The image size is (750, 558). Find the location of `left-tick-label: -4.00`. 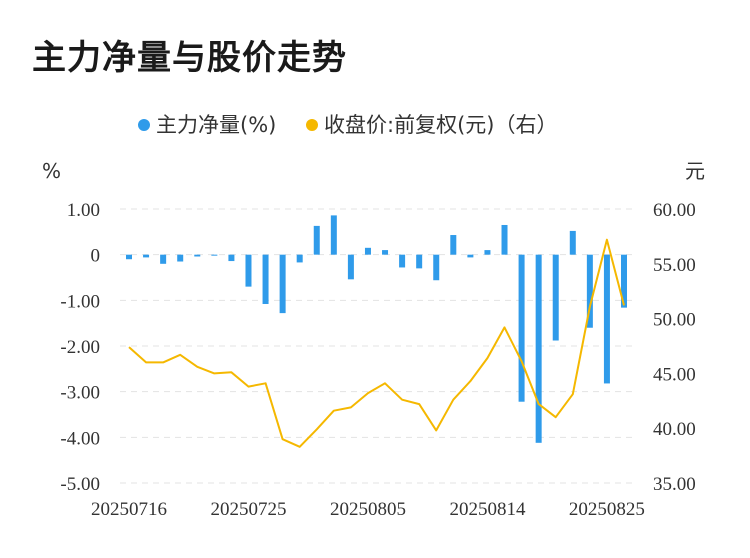

left-tick-label: -4.00 is located at coordinates (80, 438).